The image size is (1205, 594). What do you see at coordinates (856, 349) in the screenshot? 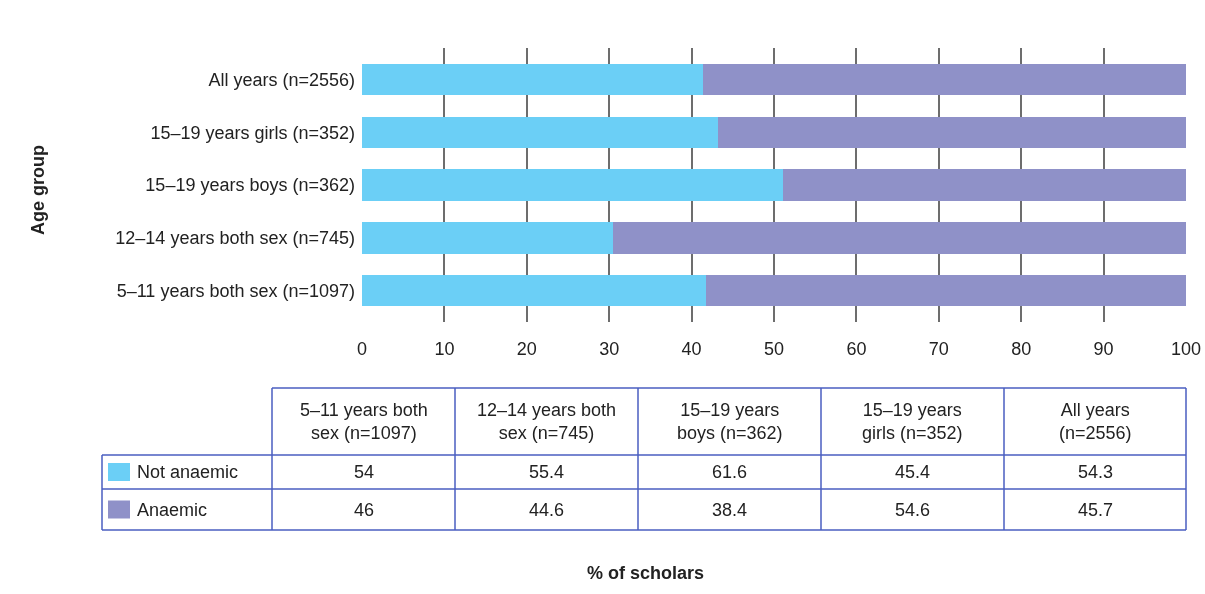
I see `x-tick-label: 60` at bounding box center [856, 349].